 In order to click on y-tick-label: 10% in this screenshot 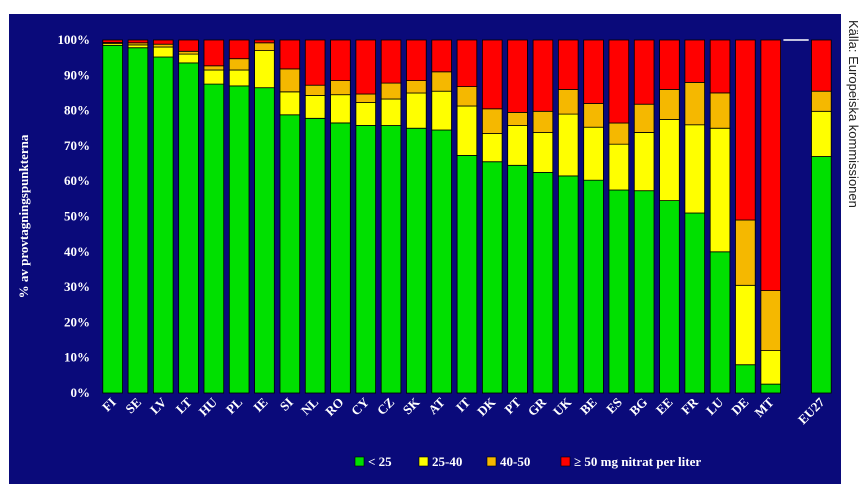, I will do `click(77, 357)`.